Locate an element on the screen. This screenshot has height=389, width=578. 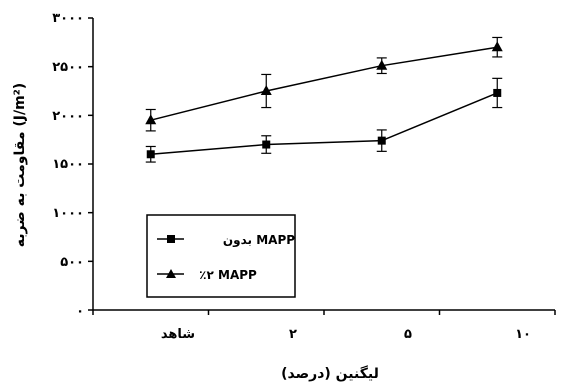
x-tick-label: ۵ is located at coordinates (408, 334).